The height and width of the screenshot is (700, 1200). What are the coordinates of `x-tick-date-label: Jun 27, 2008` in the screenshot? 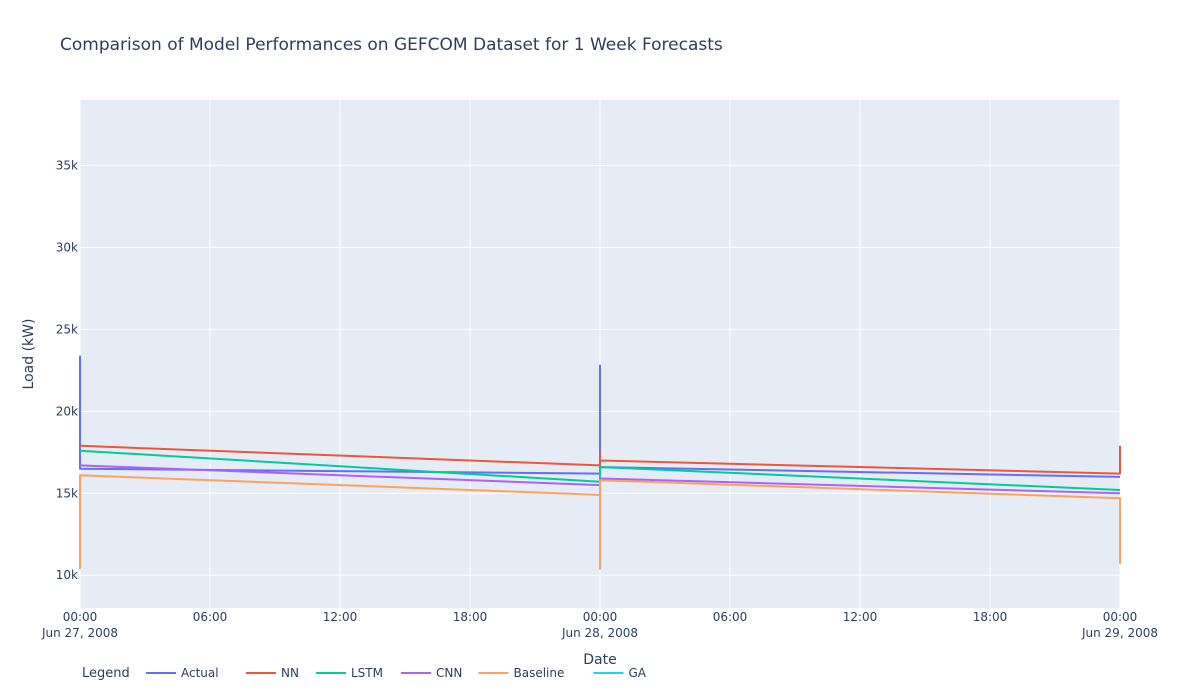 It's located at (79, 633).